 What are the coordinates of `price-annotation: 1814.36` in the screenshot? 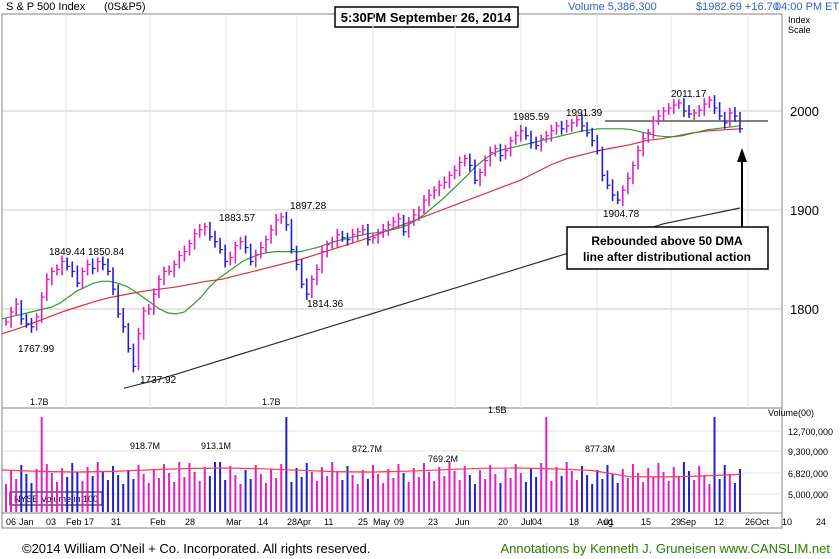 It's located at (325, 304).